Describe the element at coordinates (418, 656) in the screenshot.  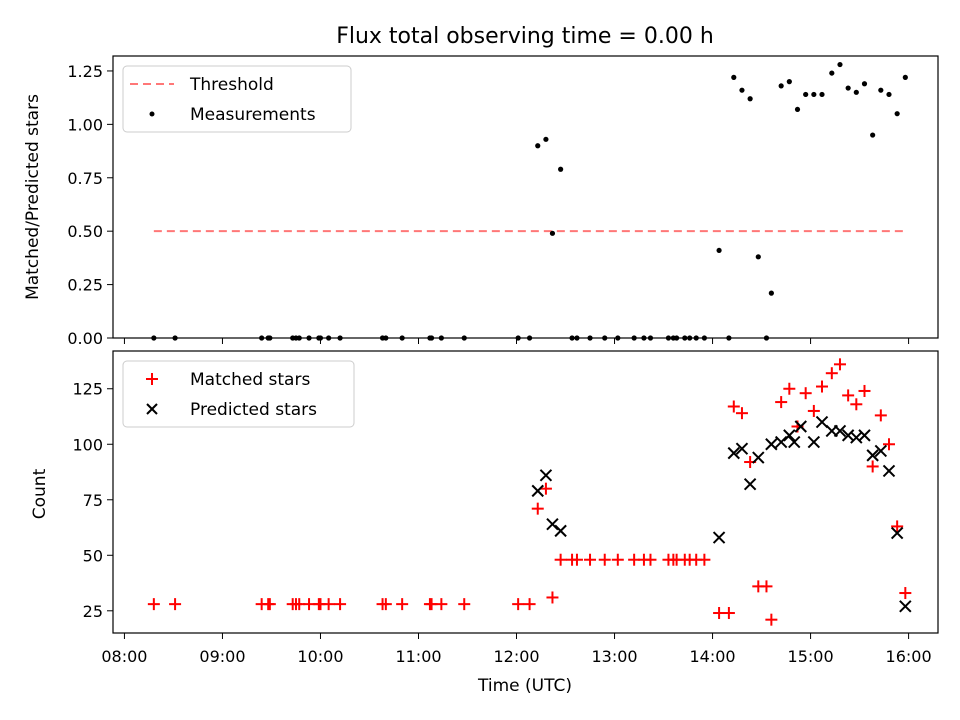
I see `x-tick-label: 11:00` at that location.